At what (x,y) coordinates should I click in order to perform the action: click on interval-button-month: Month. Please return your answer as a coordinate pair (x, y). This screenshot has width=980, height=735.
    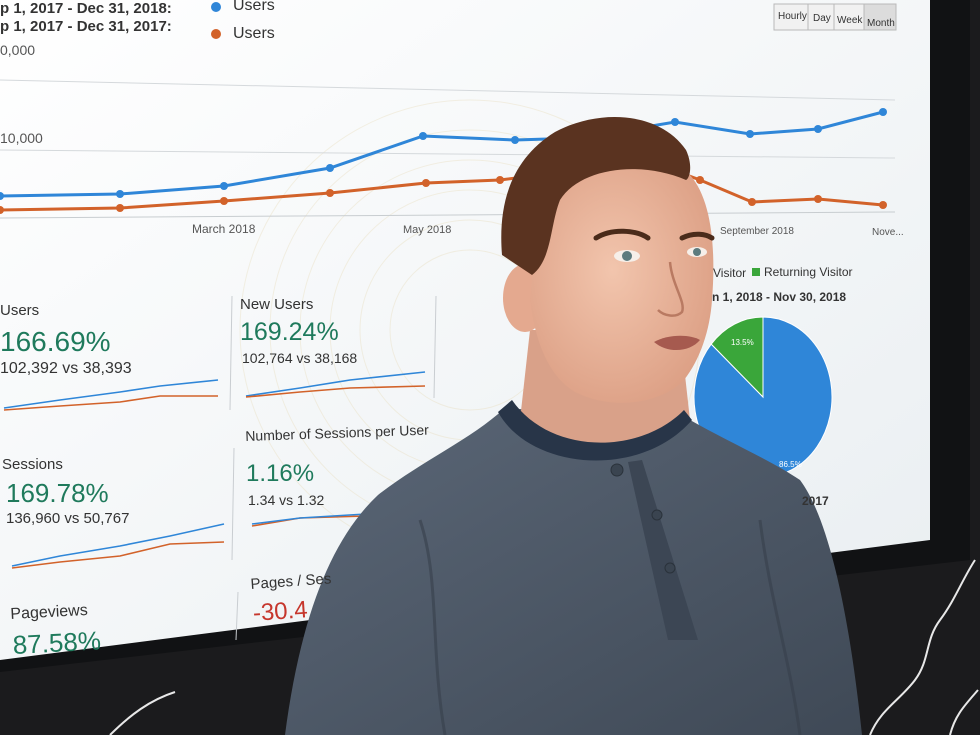
    Looking at the image, I should click on (881, 23).